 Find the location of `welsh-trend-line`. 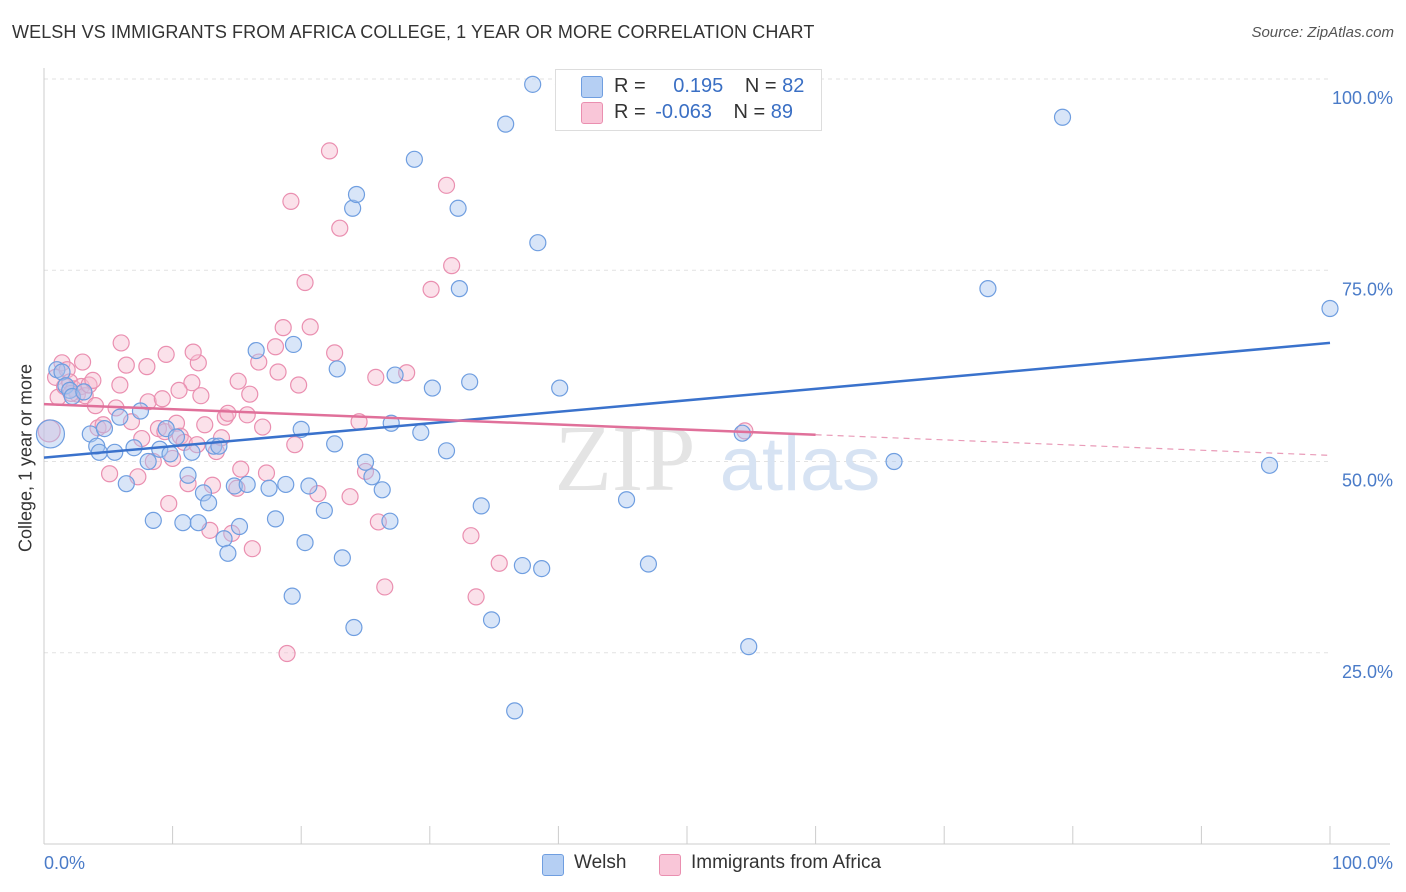

welsh-trend-line is located at coordinates (687, 400).